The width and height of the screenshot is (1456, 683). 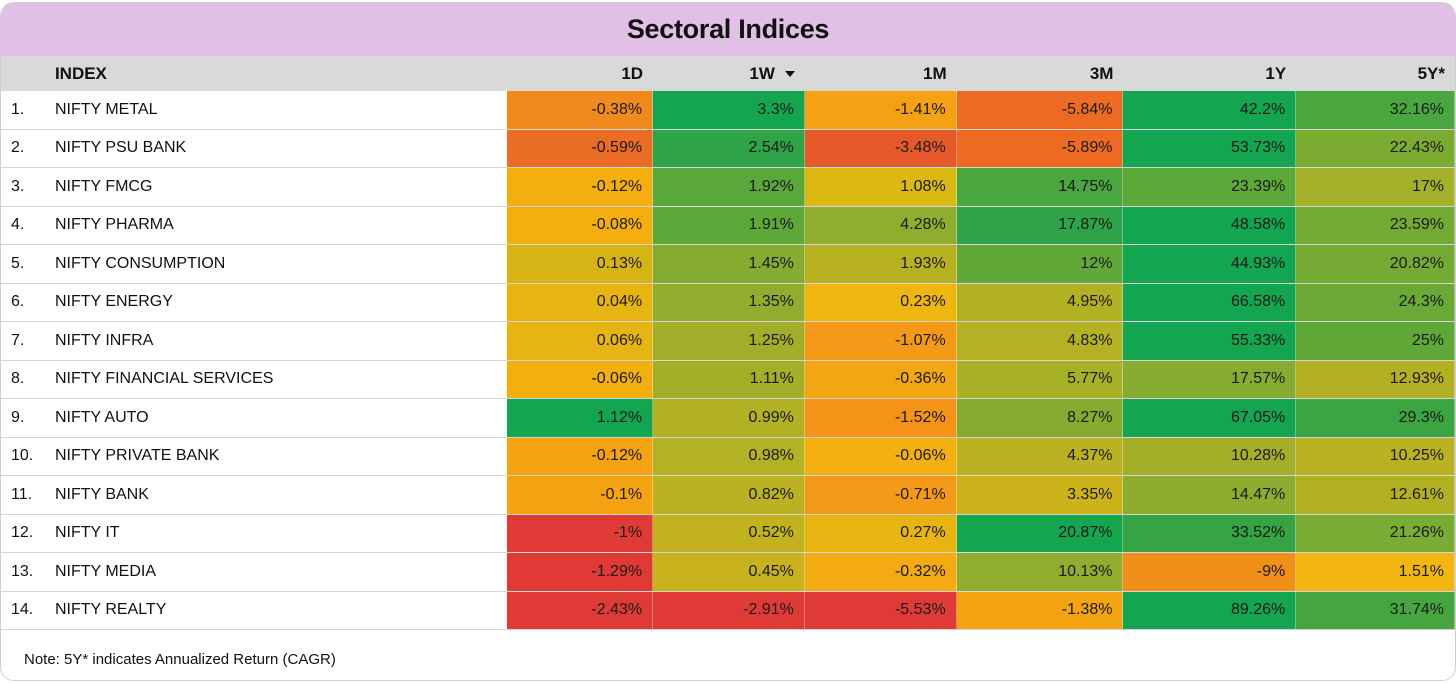 What do you see at coordinates (789, 74) in the screenshot?
I see `sort-desc-icon` at bounding box center [789, 74].